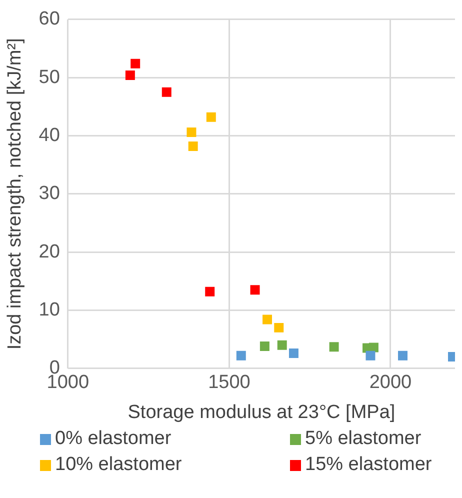  Describe the element at coordinates (262, 412) in the screenshot. I see `x-axis-title: Storage modulus at 23°C [MPa]` at that location.